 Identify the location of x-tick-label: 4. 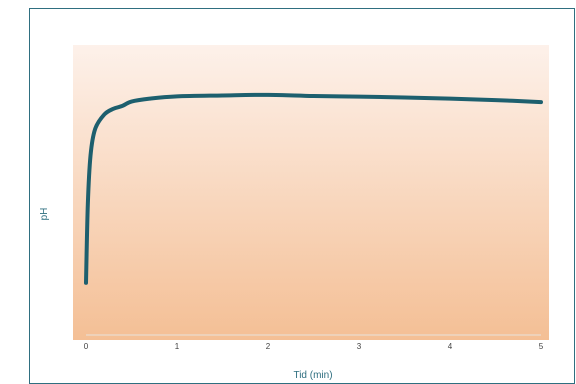
(450, 346).